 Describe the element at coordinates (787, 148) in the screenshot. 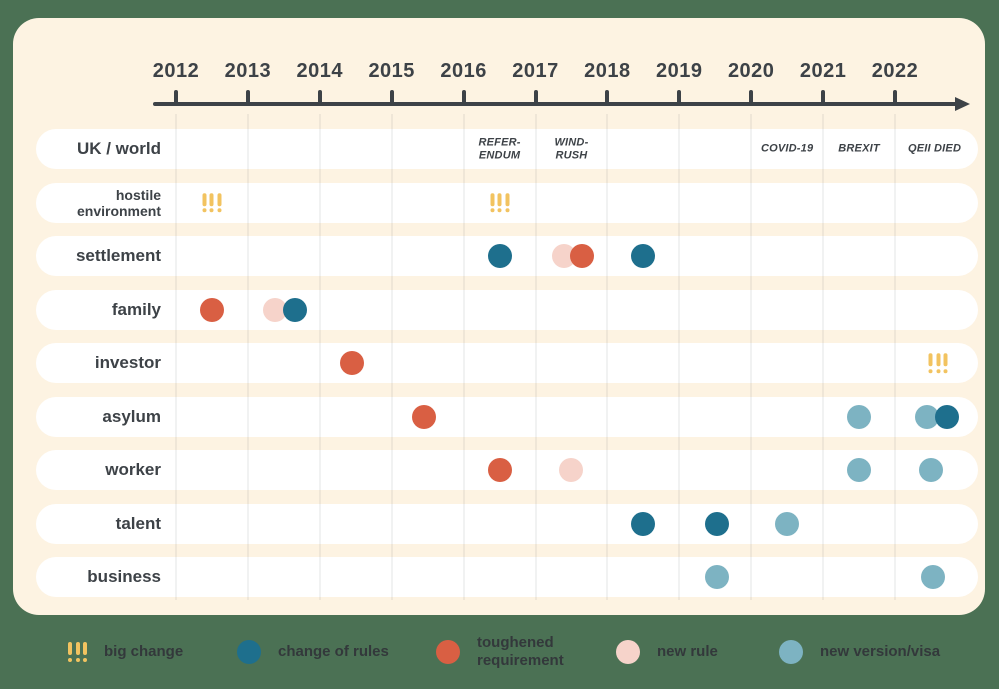

I see `event-annotation: COVID-19` at that location.